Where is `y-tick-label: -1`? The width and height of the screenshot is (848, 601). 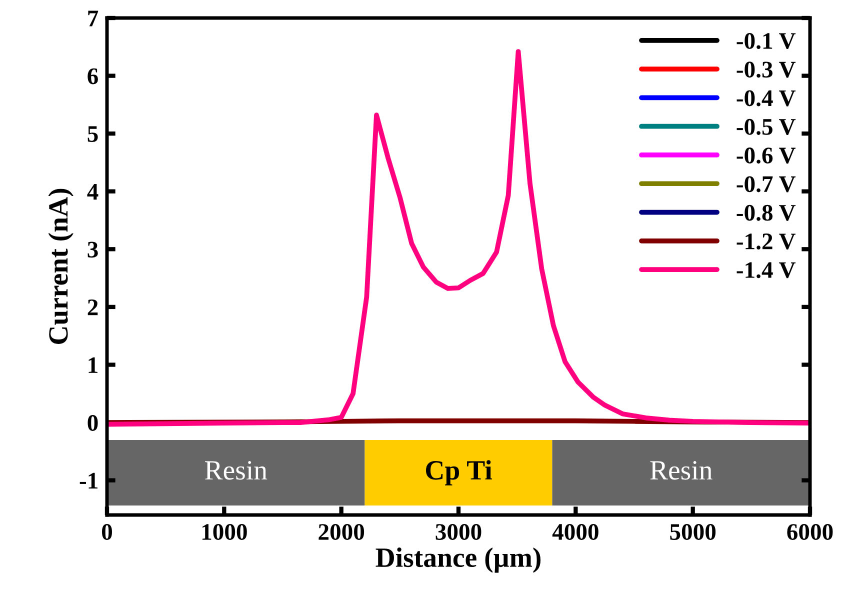
y-tick-label: -1 is located at coordinates (89, 480).